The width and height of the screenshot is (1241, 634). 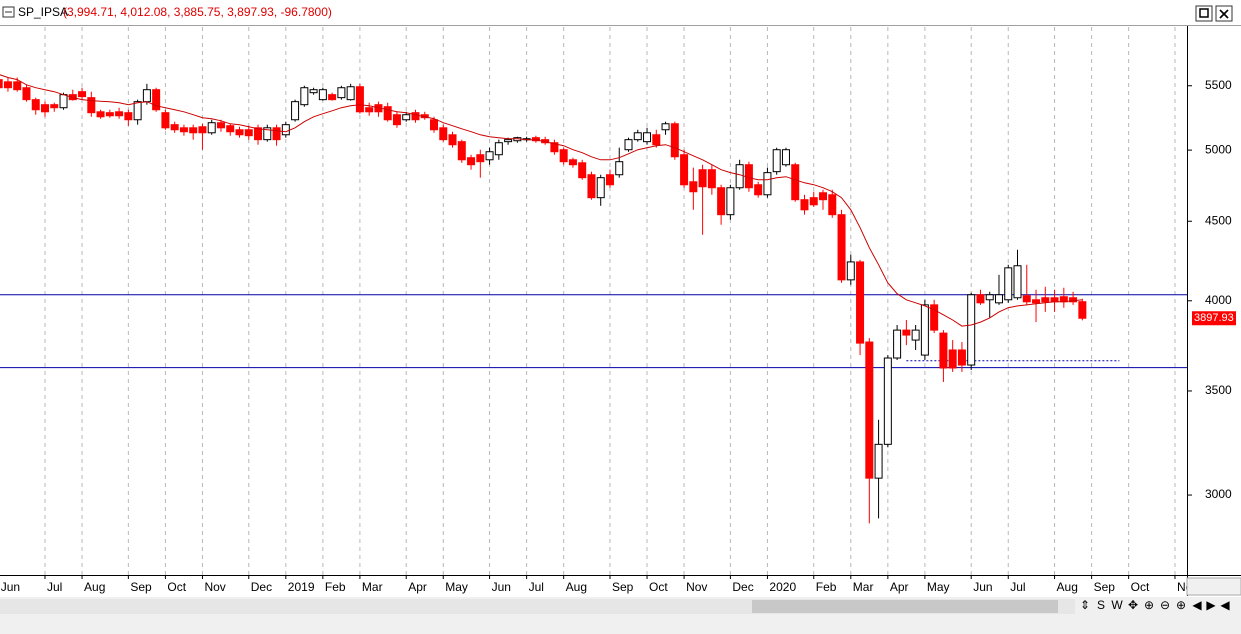 I want to click on close-glyph, so click(x=1224, y=14).